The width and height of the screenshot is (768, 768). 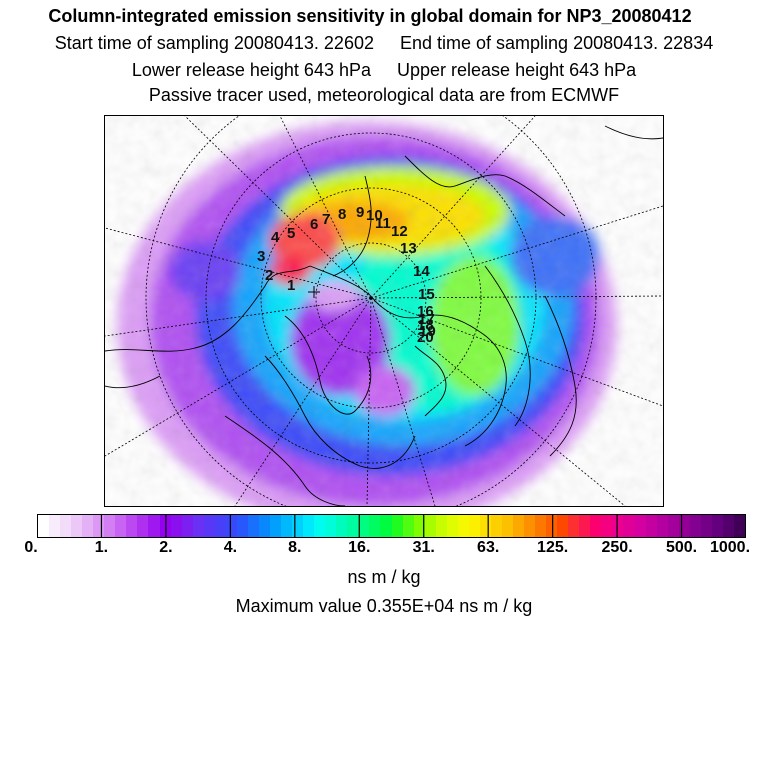 I want to click on traj-label-17: 17, so click(x=426, y=319).